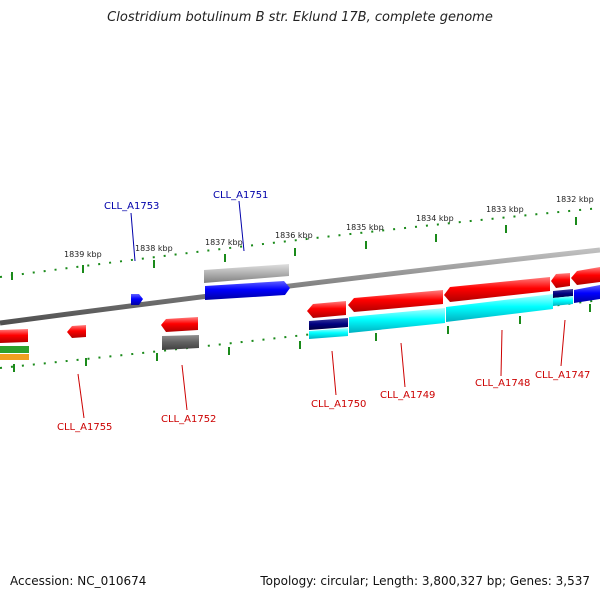 This screenshot has height=600, width=600. I want to click on gene-feature-cll-a1751-gray, so click(246, 273).